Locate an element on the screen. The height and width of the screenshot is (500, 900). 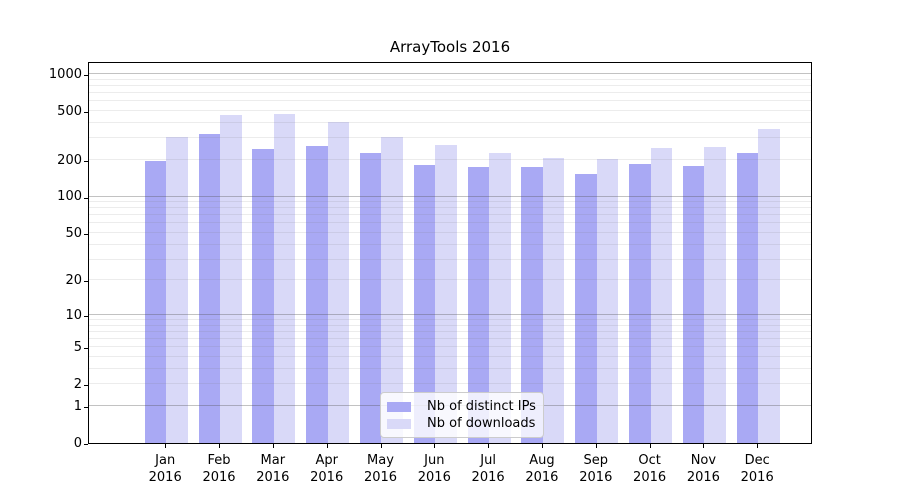
y-tick-label: 2 is located at coordinates (77, 385).